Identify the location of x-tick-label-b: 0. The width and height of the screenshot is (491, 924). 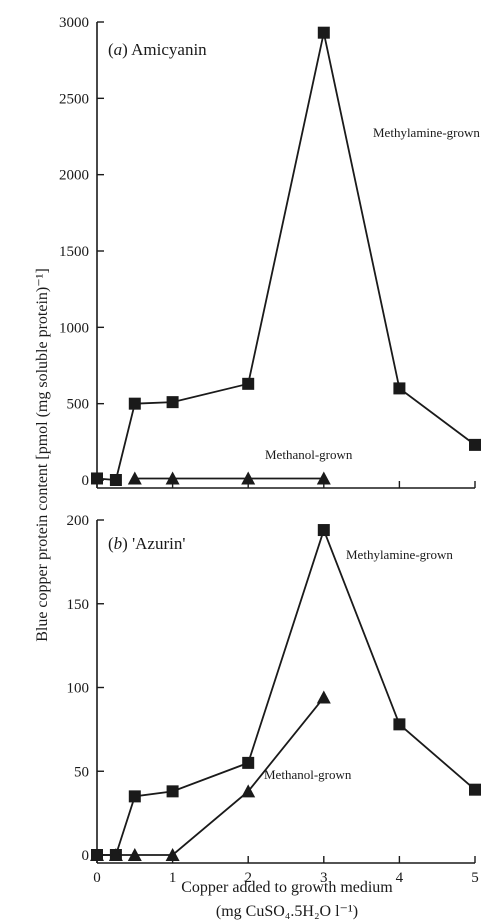
(97, 878).